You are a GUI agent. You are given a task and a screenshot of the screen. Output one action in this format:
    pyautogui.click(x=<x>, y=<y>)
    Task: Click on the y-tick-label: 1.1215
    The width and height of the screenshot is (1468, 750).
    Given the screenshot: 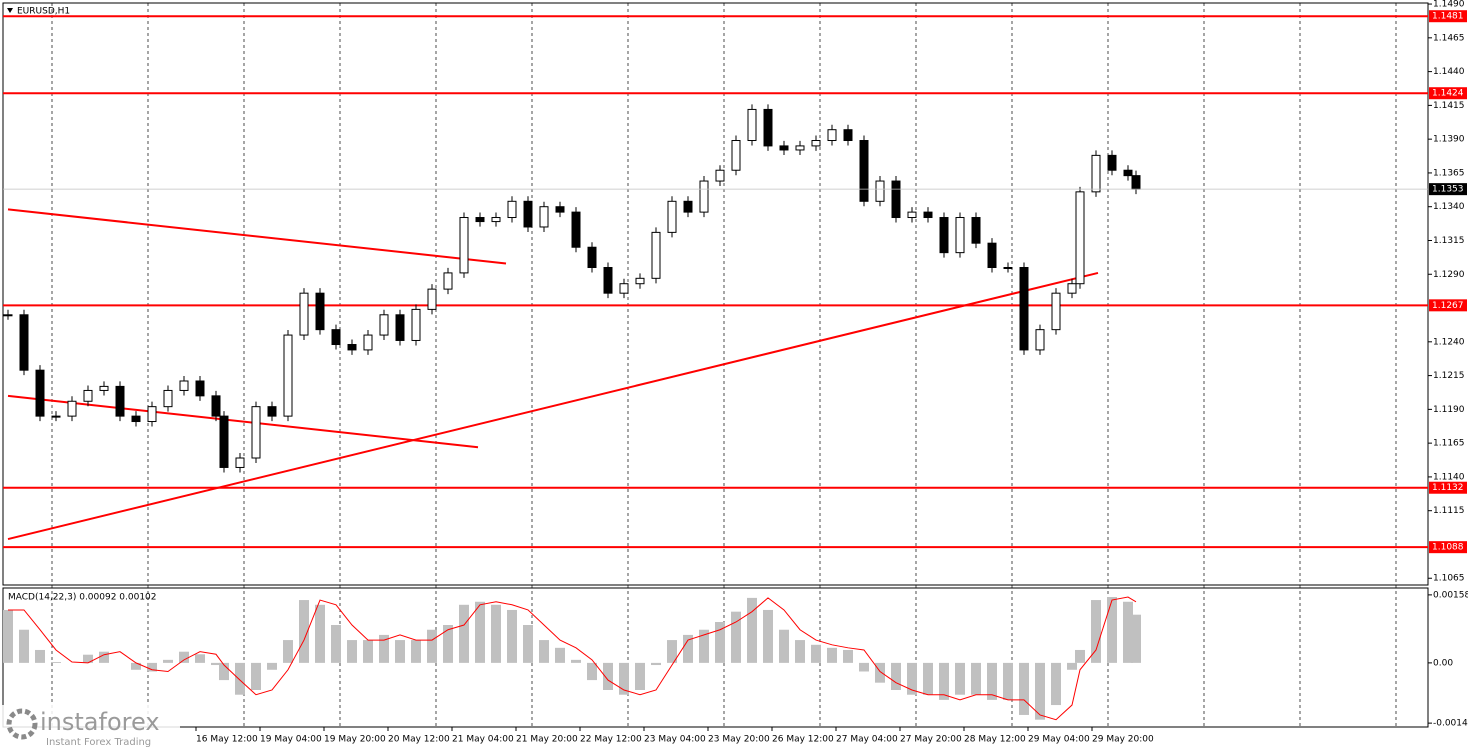 What is the action you would take?
    pyautogui.click(x=1449, y=376)
    